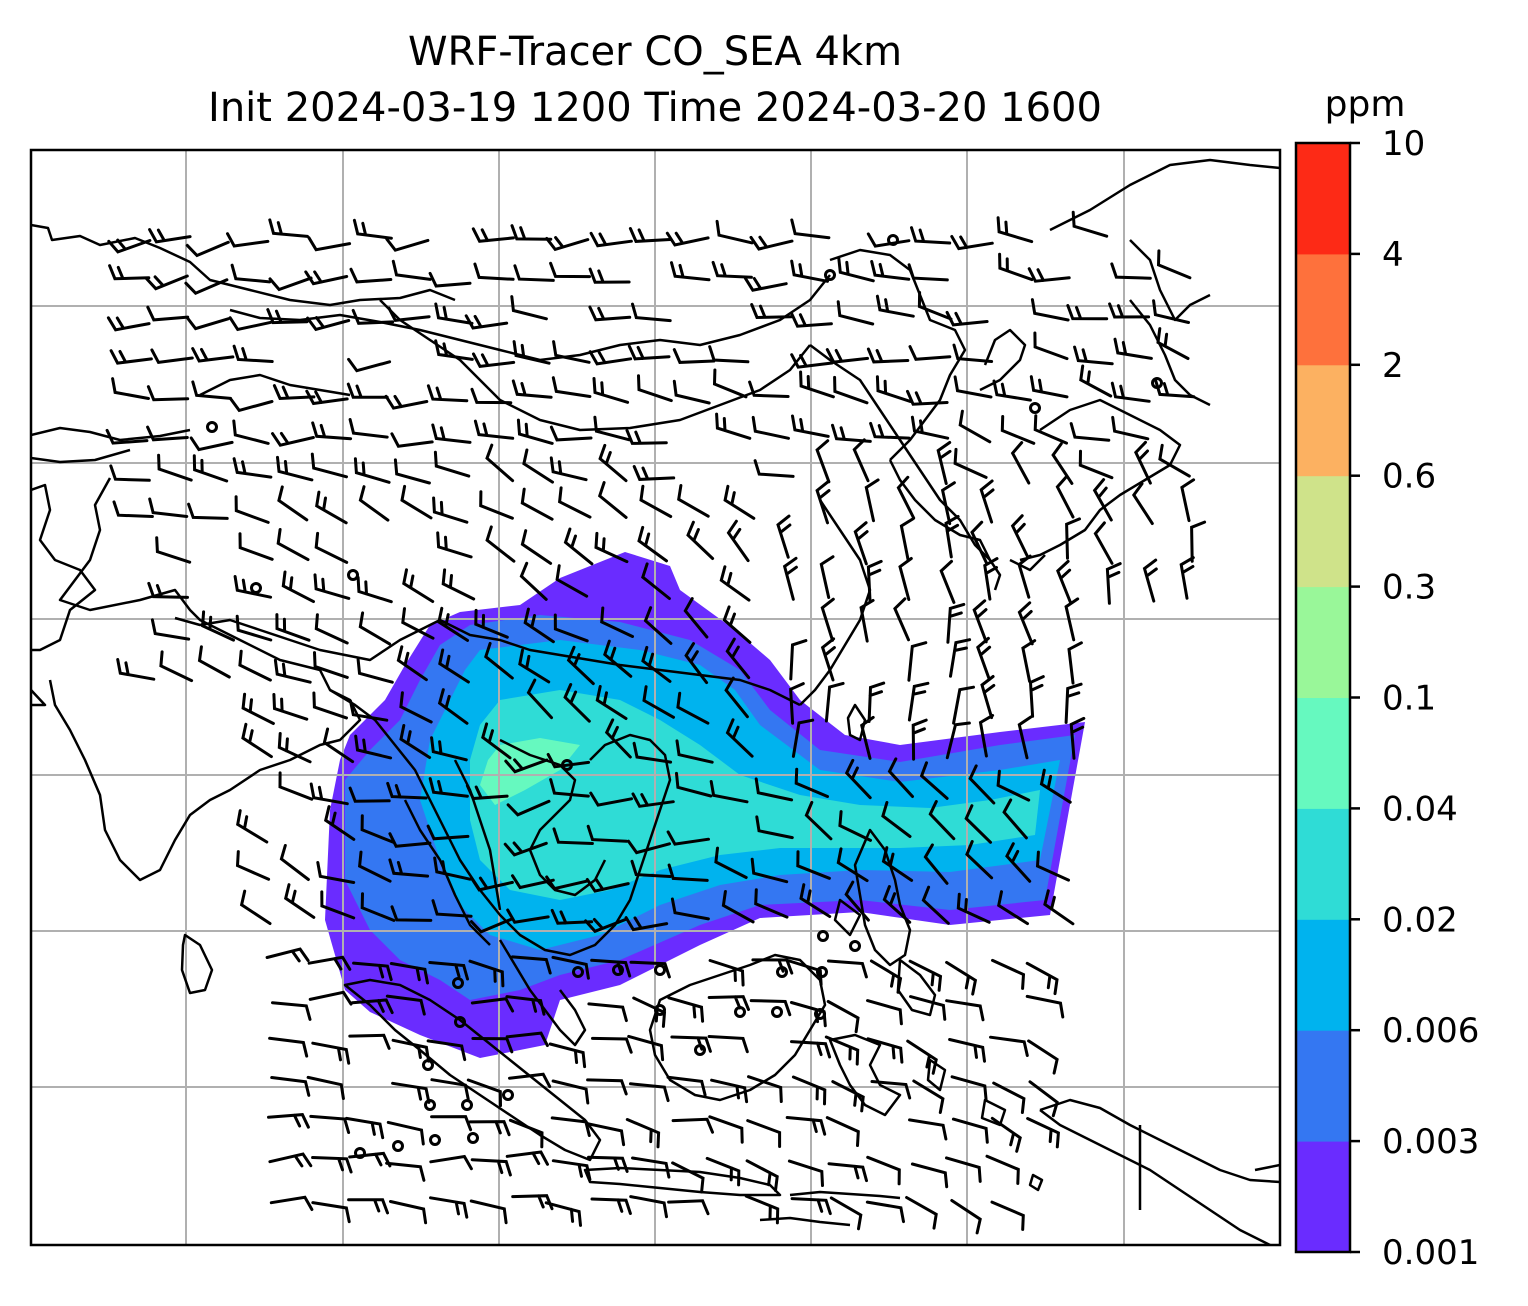  Describe the element at coordinates (1409, 477) in the screenshot. I see `colorbar-tick-label: 0.6` at that location.